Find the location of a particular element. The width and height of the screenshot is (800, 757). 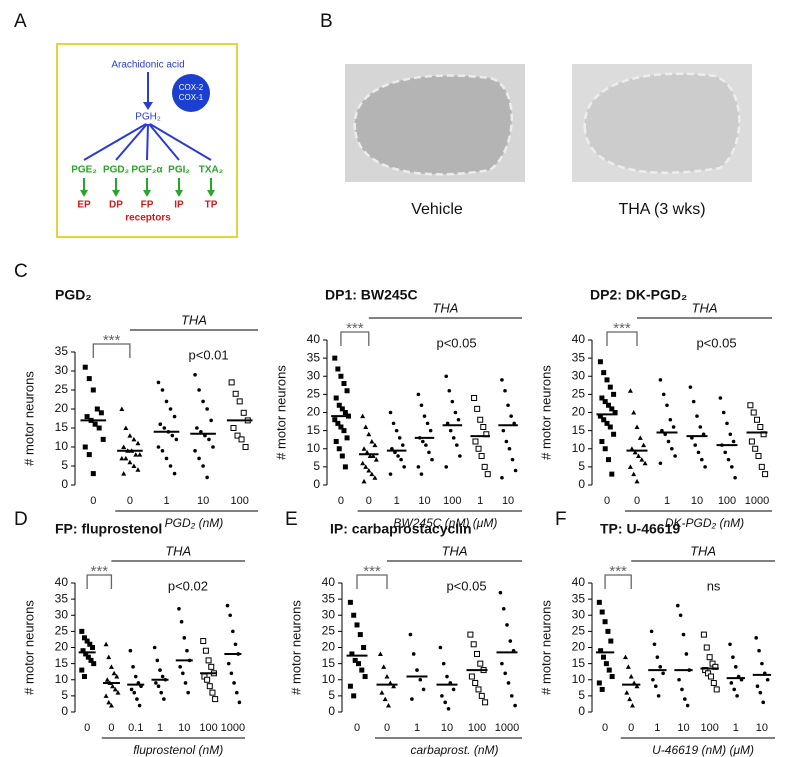

bracket is located at coordinates (355, 338).